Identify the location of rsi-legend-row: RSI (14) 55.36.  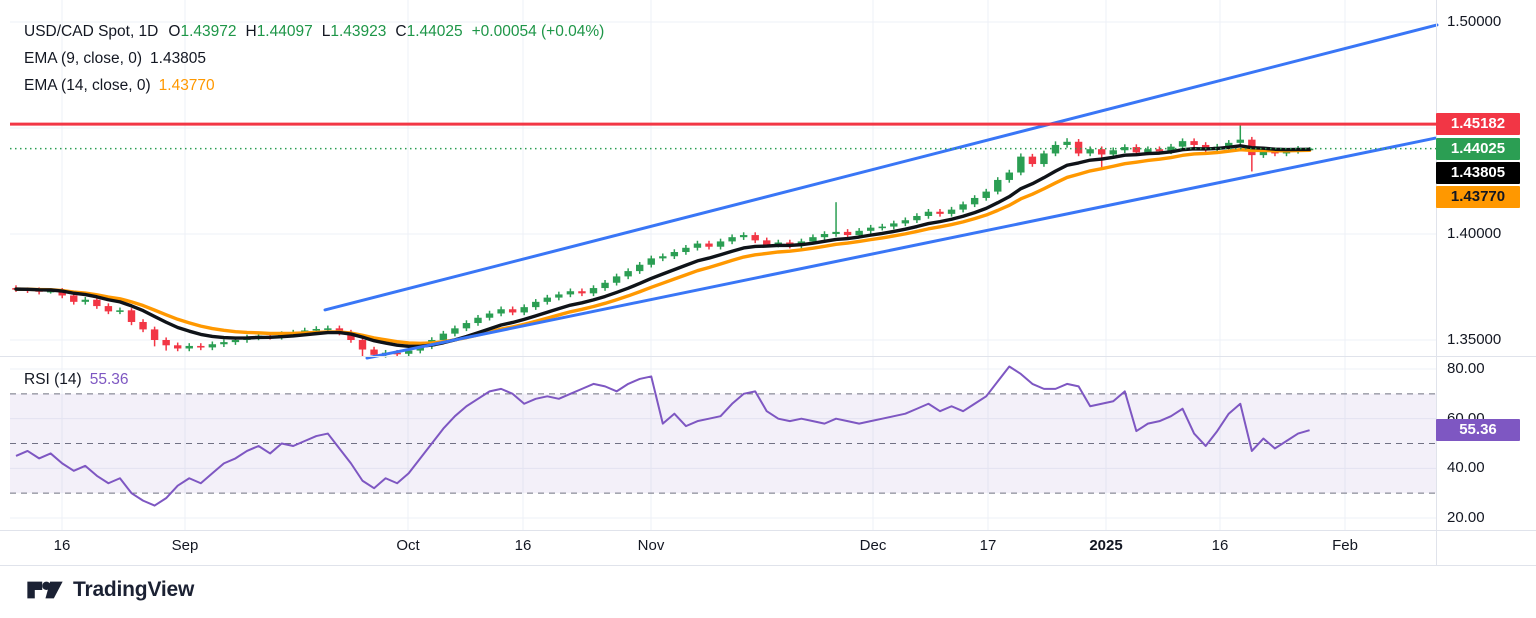
(76, 380).